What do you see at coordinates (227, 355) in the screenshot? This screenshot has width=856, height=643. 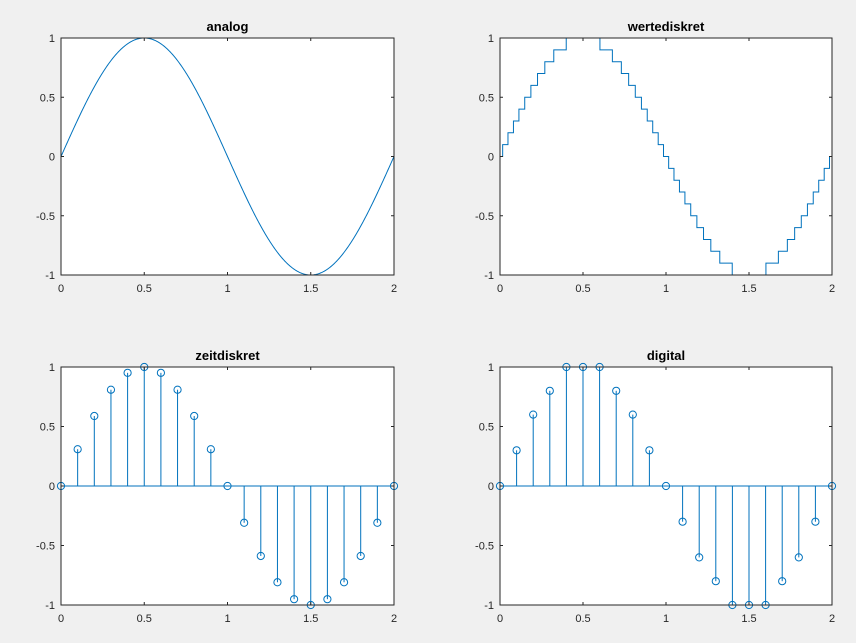 I see `plot-title: zeitdiskret` at bounding box center [227, 355].